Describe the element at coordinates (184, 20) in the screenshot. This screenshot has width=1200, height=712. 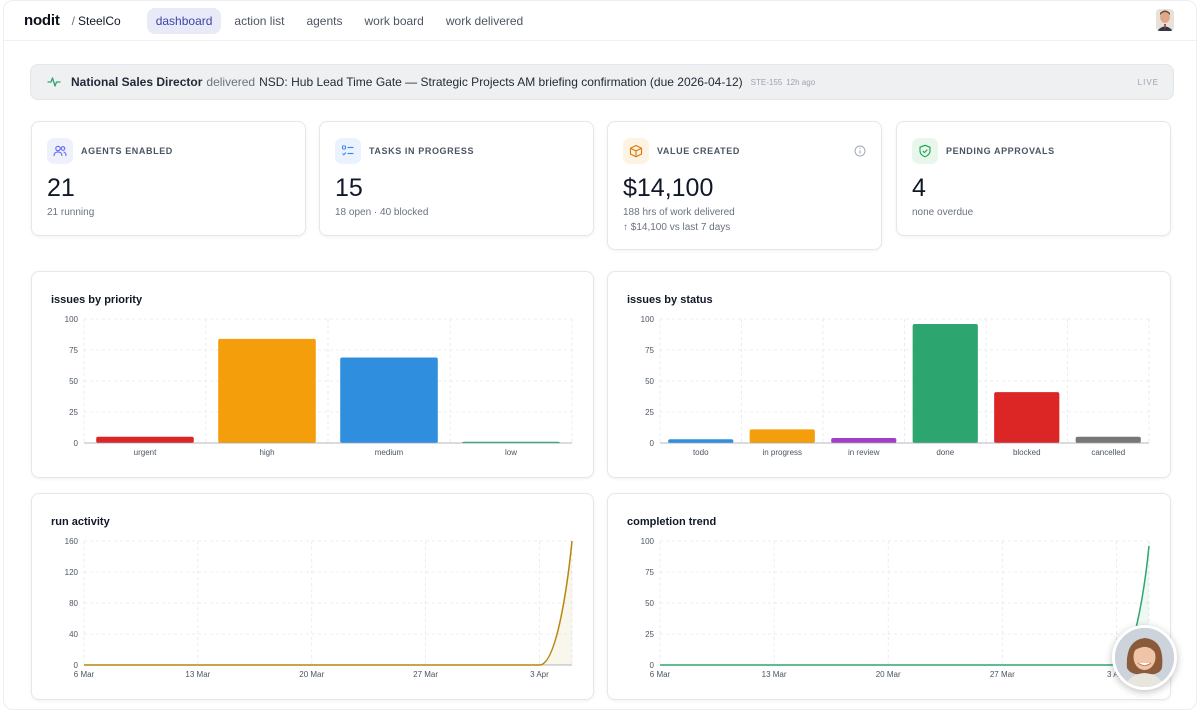
I see `tab-dashboard: dashboard` at that location.